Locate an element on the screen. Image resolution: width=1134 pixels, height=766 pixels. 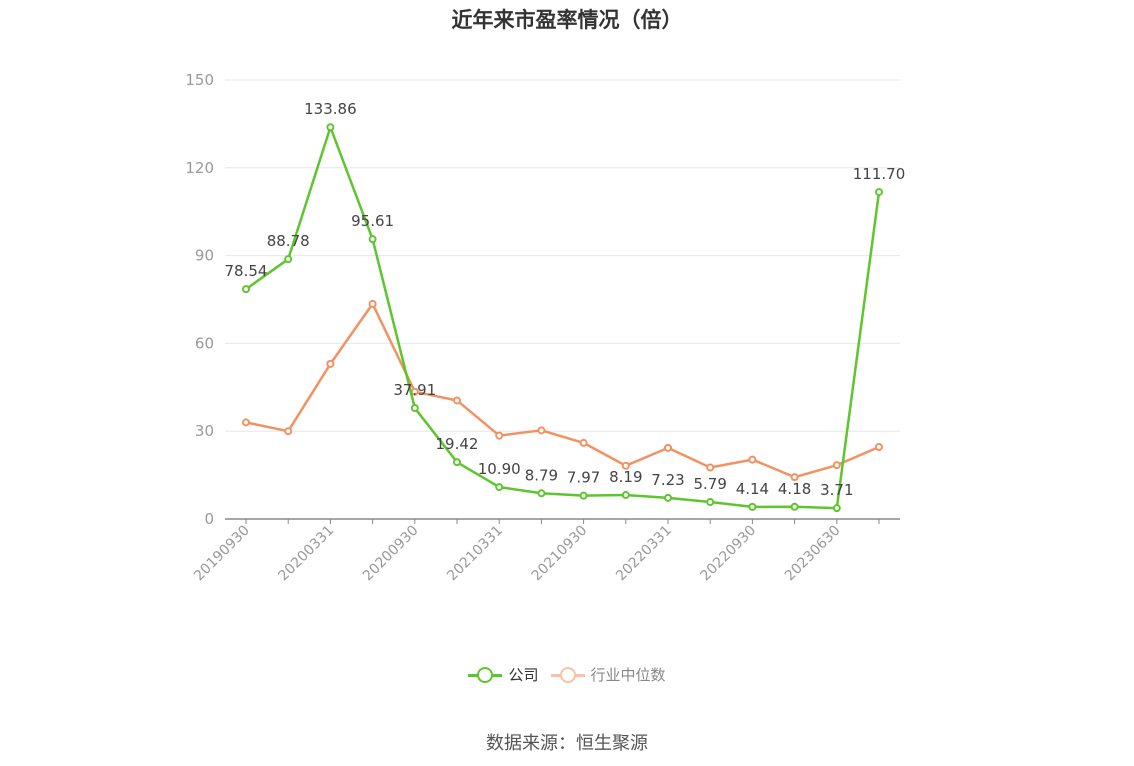
data-label-company: 4.18 is located at coordinates (794, 489).